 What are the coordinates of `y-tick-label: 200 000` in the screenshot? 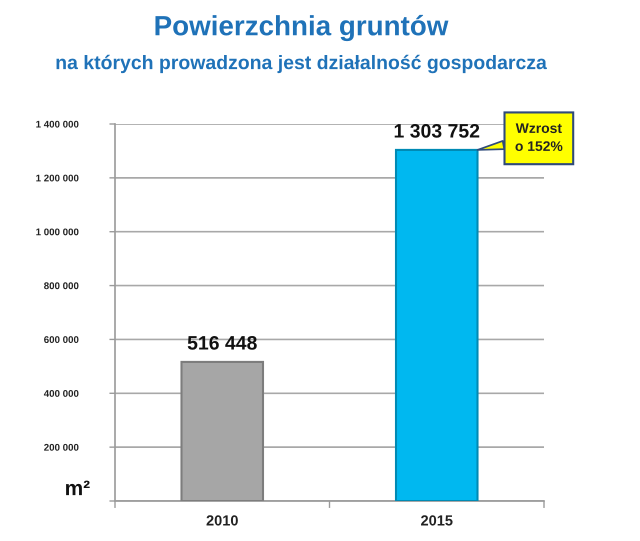 It's located at (61, 447).